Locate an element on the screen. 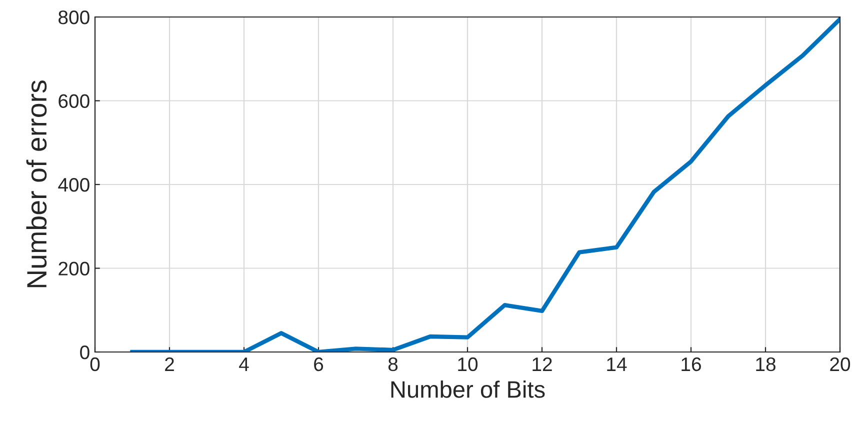 The height and width of the screenshot is (425, 854). y-tick-label: 600 is located at coordinates (74, 101).